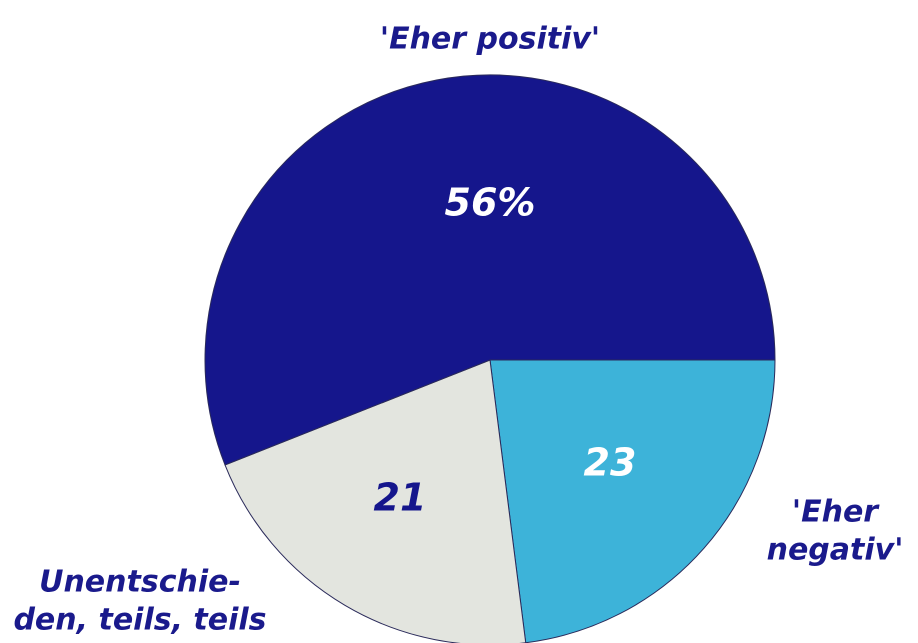  What do you see at coordinates (610, 463) in the screenshot?
I see `value-label: 23` at bounding box center [610, 463].